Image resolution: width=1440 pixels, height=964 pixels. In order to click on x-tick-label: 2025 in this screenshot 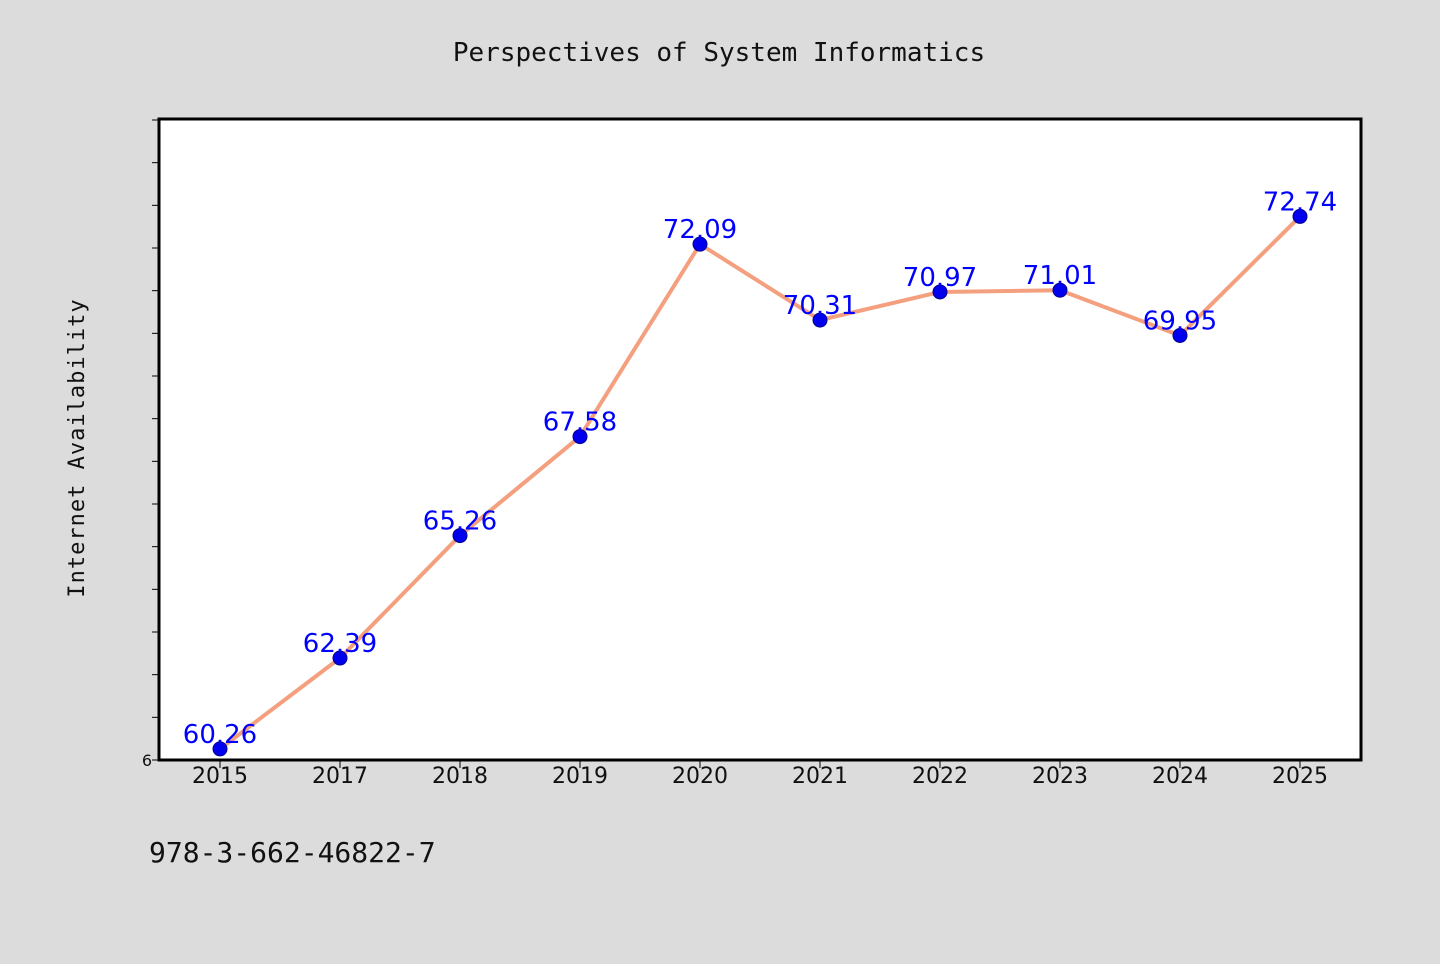, I will do `click(1300, 776)`.